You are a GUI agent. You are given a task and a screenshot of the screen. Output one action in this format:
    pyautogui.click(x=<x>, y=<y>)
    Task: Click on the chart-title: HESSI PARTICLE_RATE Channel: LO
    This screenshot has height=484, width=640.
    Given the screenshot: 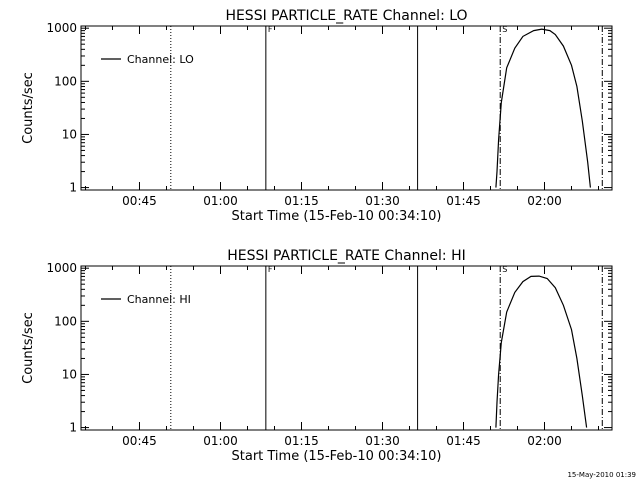 What is the action you would take?
    pyautogui.click(x=346, y=16)
    